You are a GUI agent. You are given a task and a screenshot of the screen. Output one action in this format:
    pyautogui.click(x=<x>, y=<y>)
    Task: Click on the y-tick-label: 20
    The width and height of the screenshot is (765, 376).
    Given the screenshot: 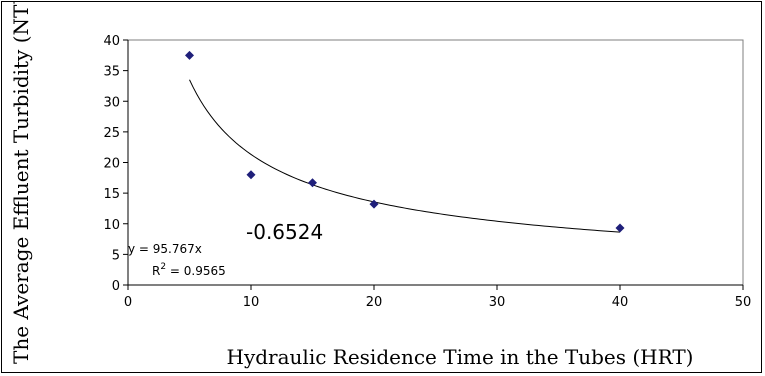 What is the action you would take?
    pyautogui.click(x=111, y=164)
    